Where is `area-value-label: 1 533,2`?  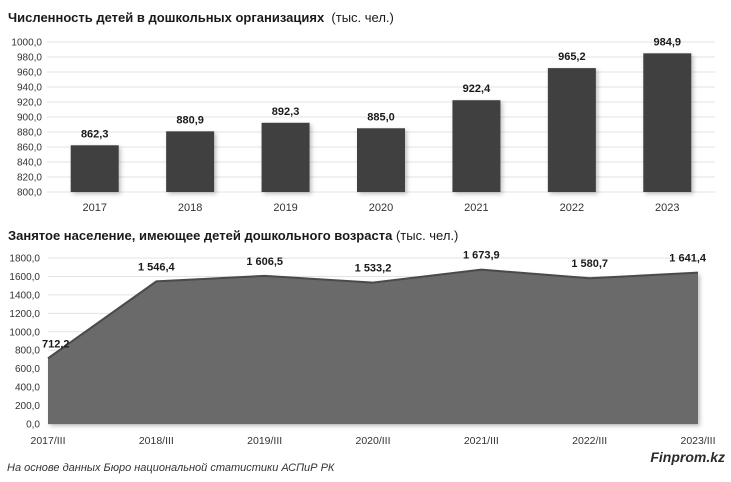 area-value-label: 1 533,2 is located at coordinates (373, 269).